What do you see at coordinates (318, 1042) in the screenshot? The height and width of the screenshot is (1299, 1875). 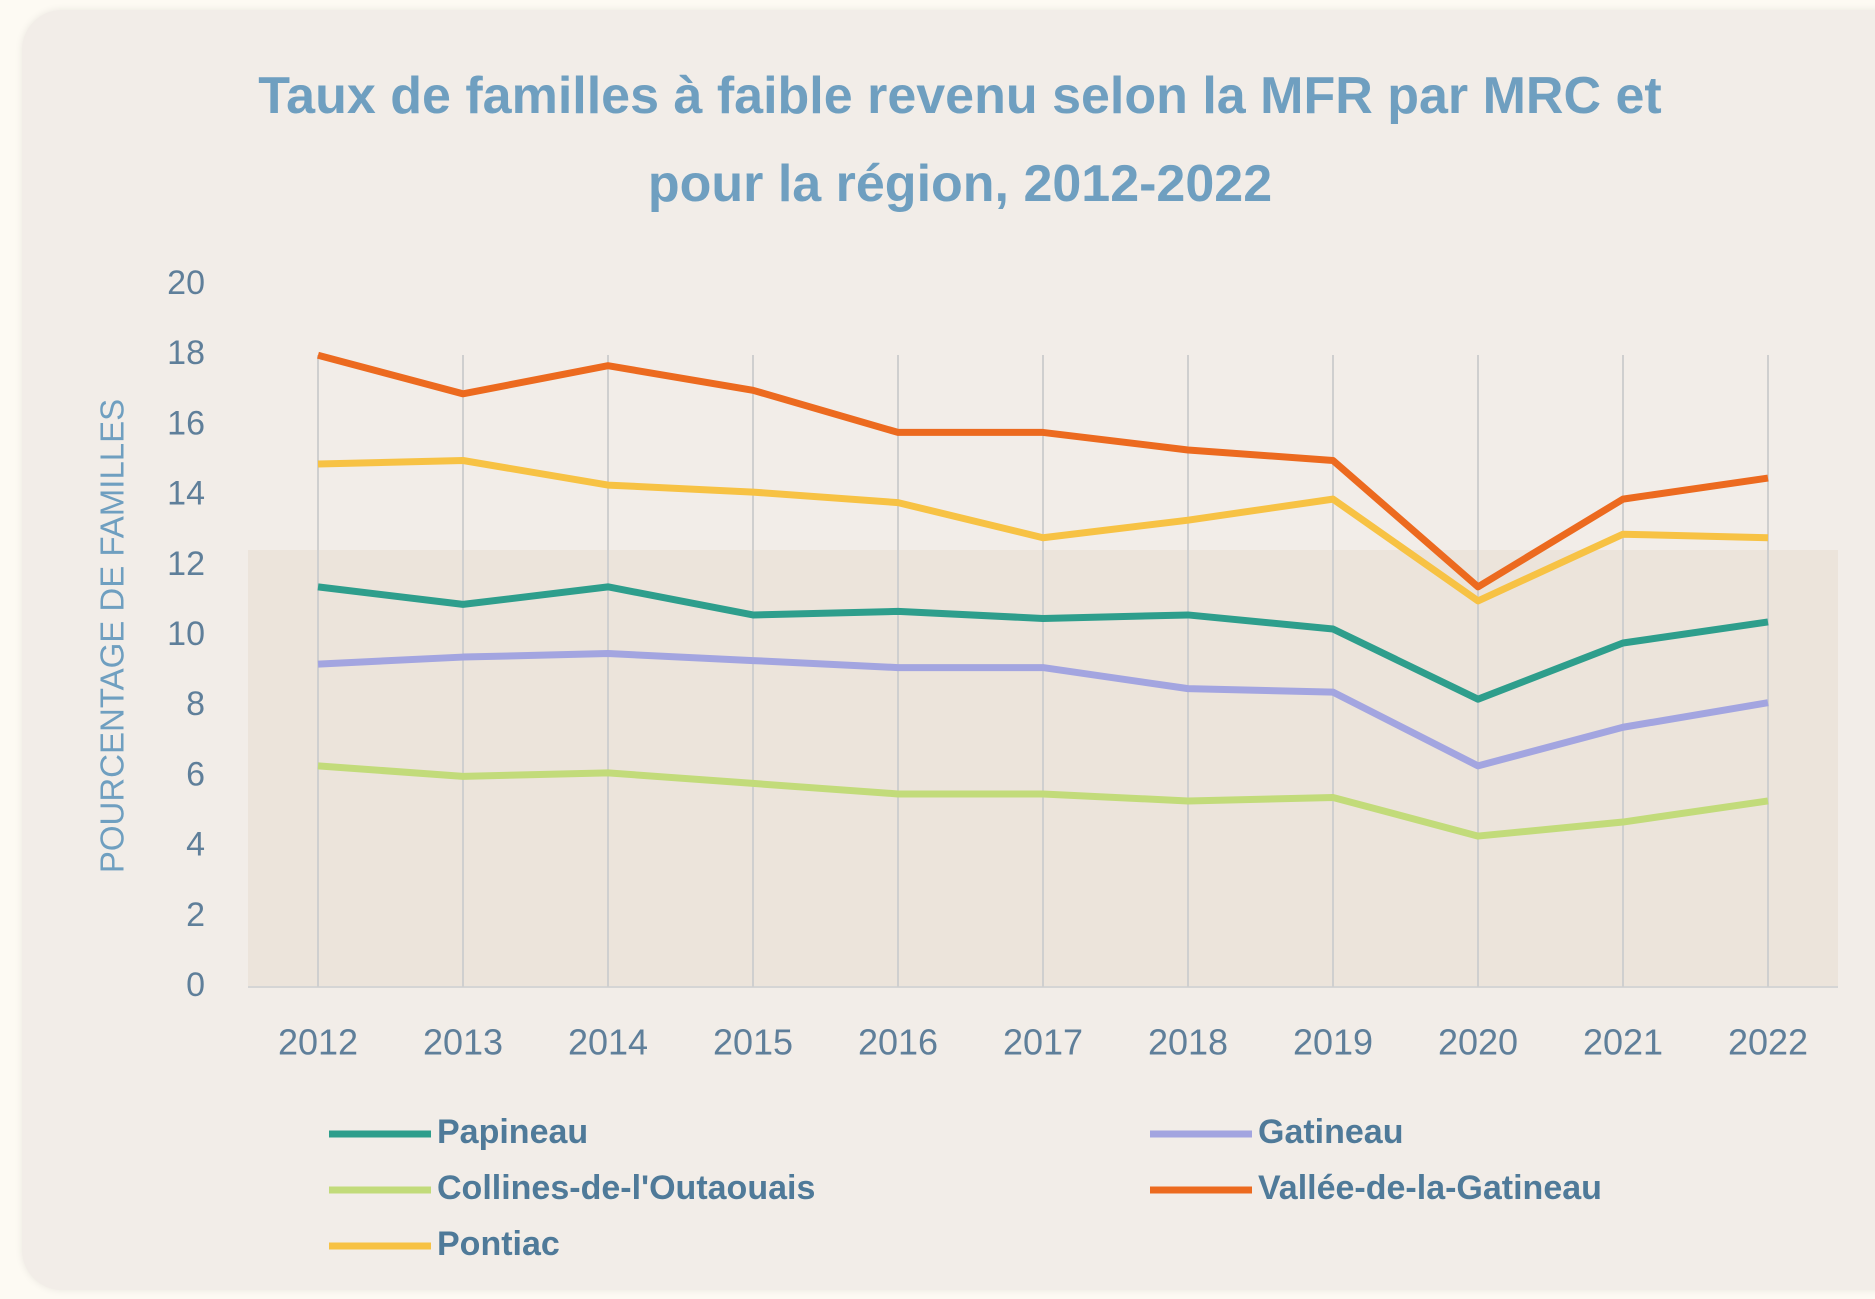 I see `x-tick-label: 2012` at bounding box center [318, 1042].